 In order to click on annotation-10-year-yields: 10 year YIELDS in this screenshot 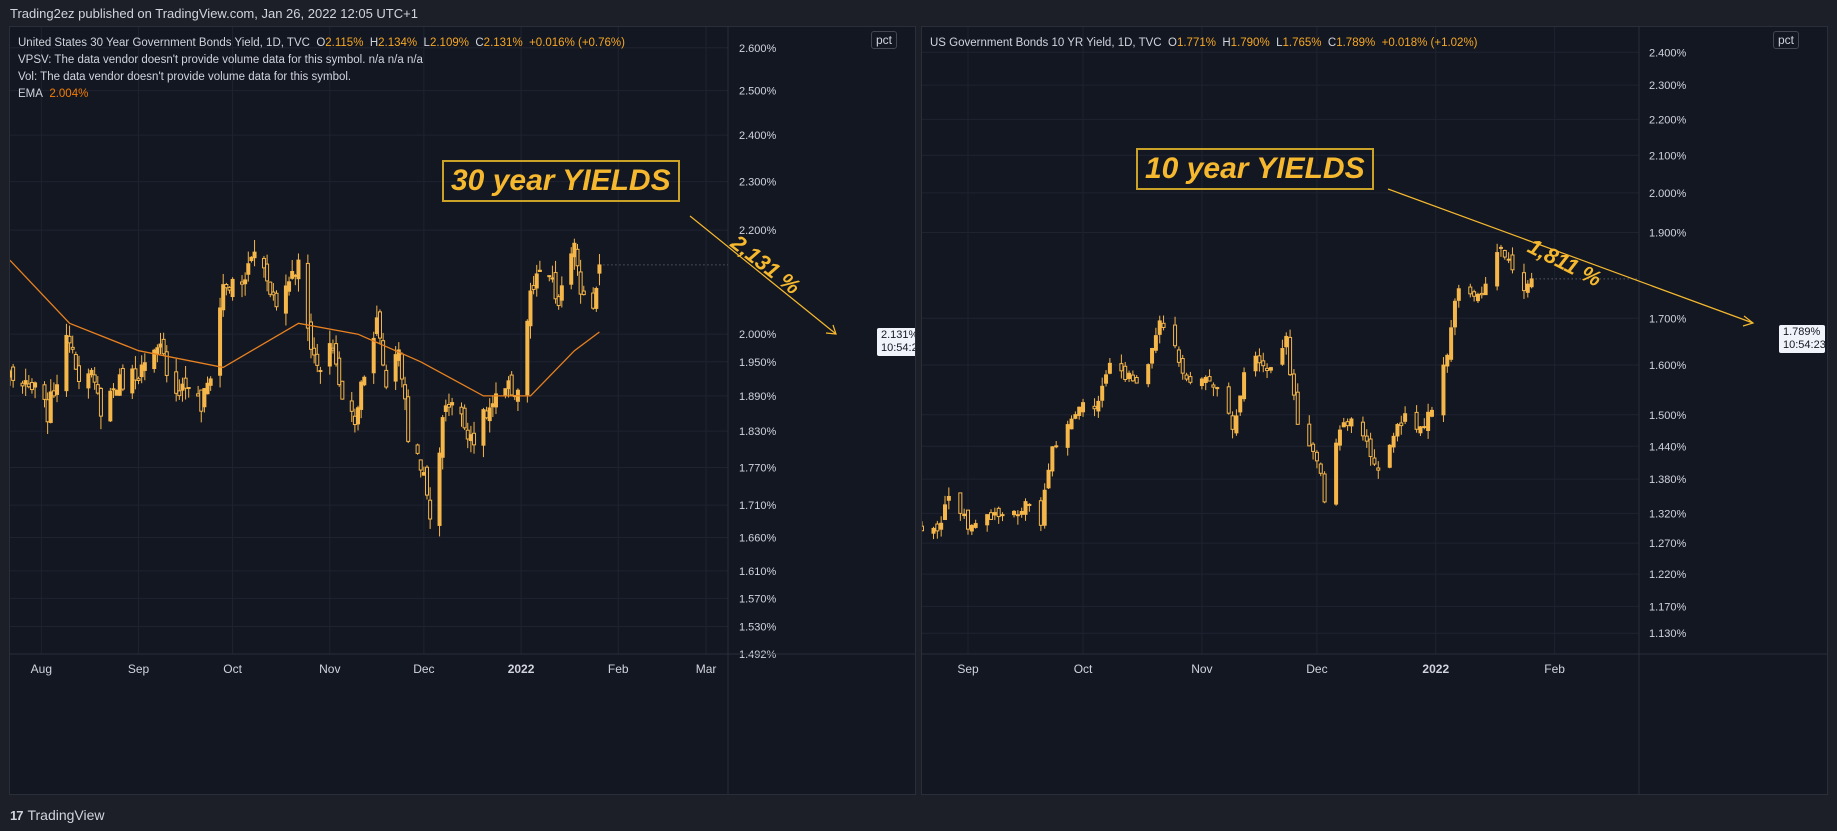, I will do `click(1255, 169)`.